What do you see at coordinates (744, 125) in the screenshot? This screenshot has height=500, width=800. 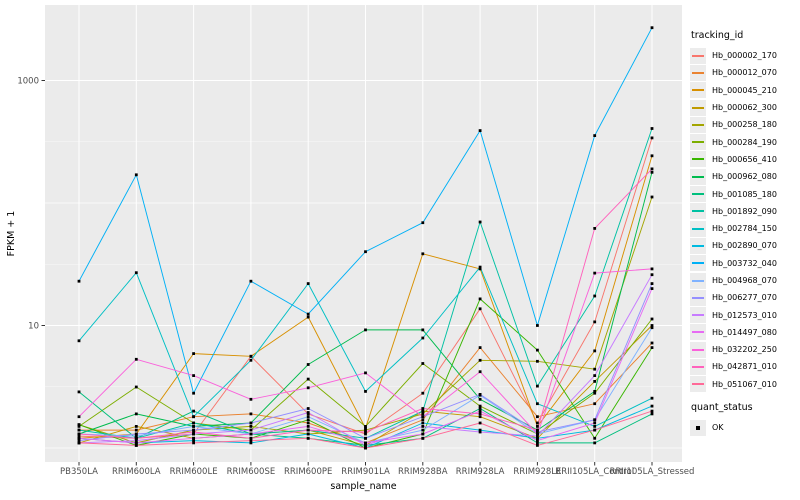 I see `legend-item-label: Hb_000258_180` at bounding box center [744, 125].